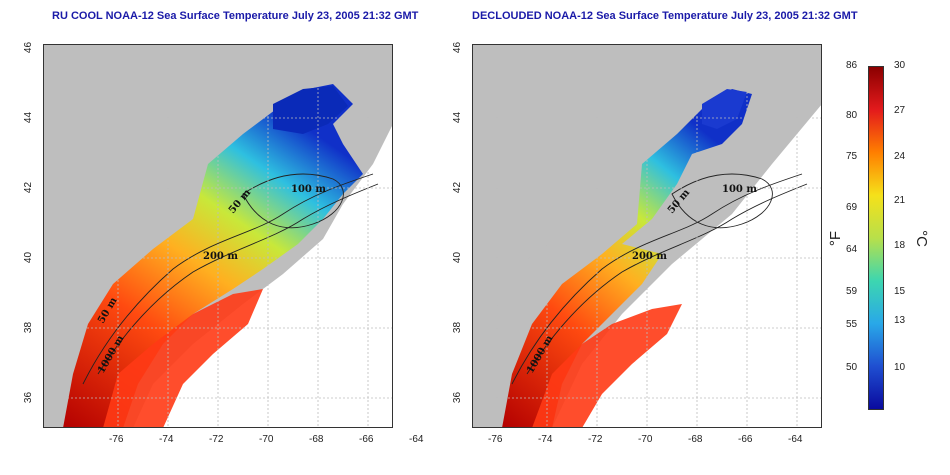  I want to click on fahrenheit-tick: 86, so click(852, 65).